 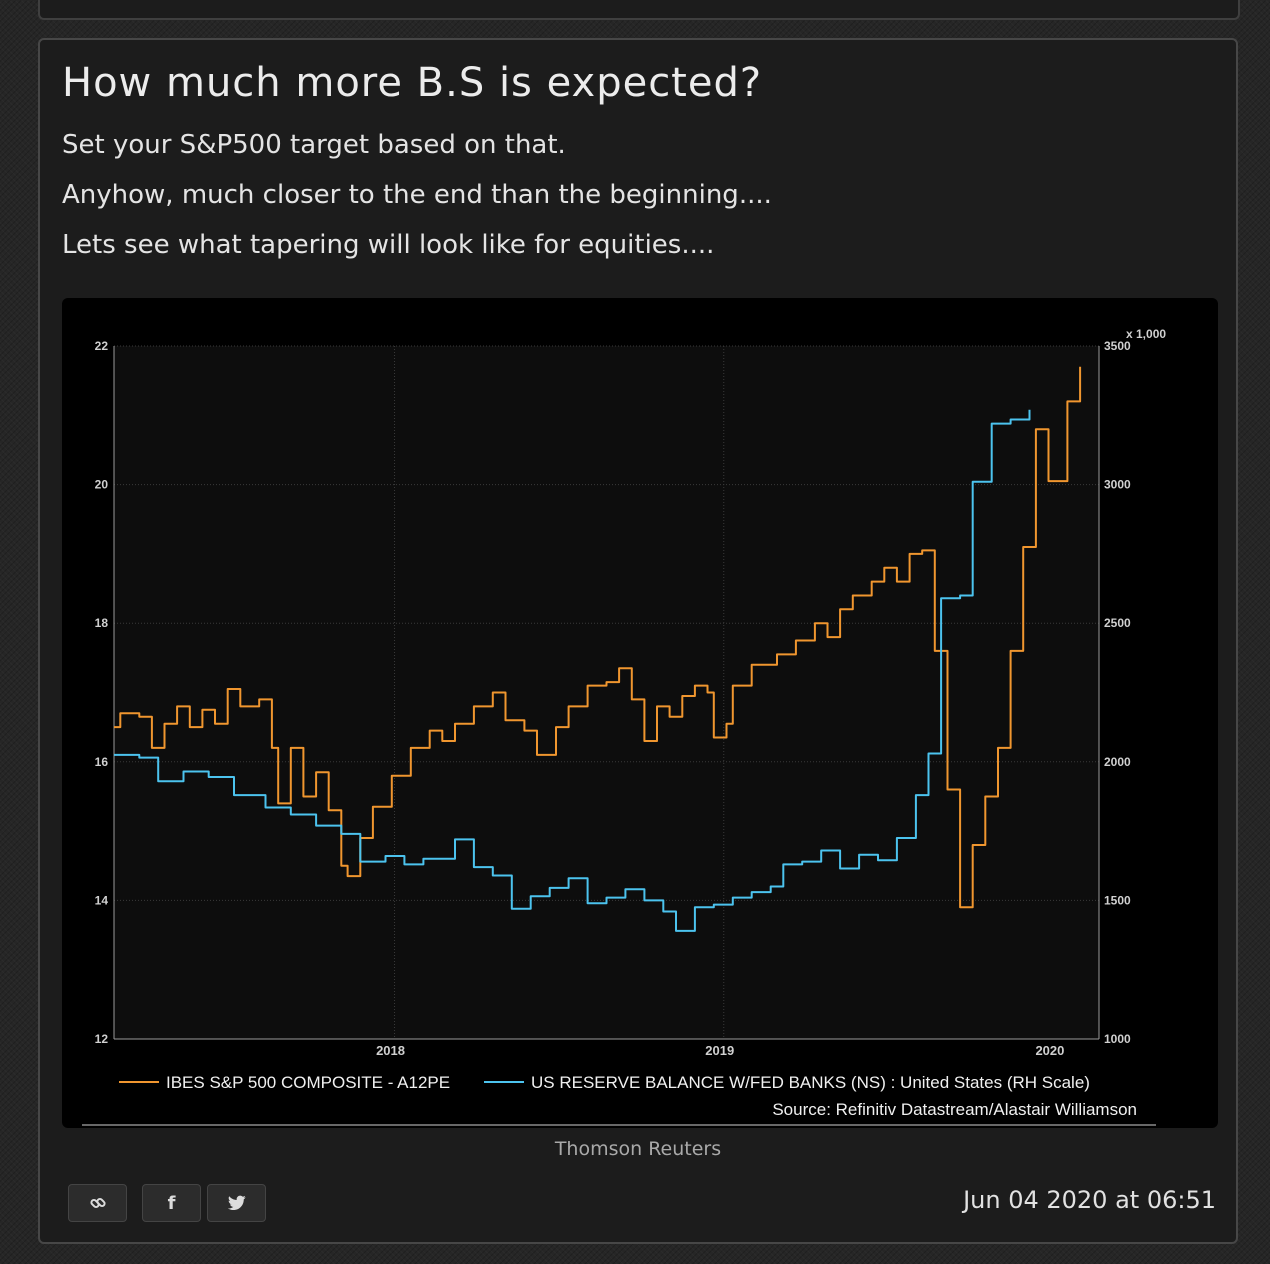 What do you see at coordinates (606, 1048) in the screenshot?
I see `x-axis: 2018 2019 2020` at bounding box center [606, 1048].